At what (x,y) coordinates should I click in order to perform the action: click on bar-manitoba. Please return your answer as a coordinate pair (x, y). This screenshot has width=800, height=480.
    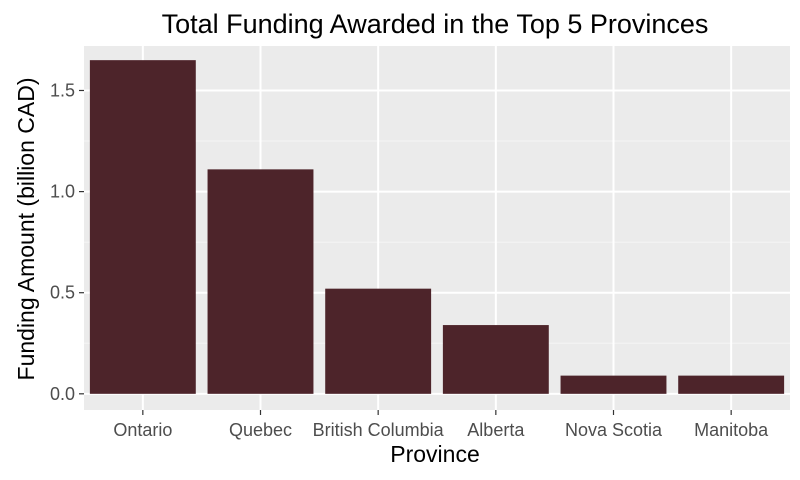
    Looking at the image, I should click on (731, 384).